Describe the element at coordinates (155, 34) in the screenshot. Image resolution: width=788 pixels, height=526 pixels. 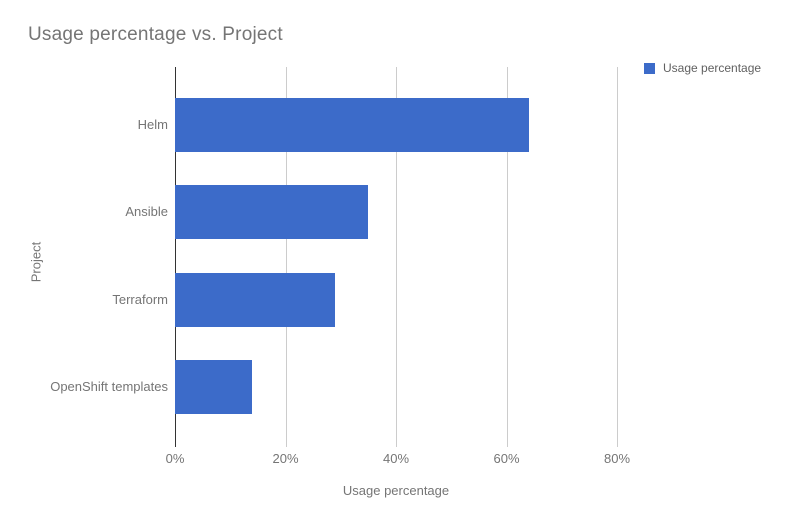
I see `chart-title: Usage percentage vs. Project` at that location.